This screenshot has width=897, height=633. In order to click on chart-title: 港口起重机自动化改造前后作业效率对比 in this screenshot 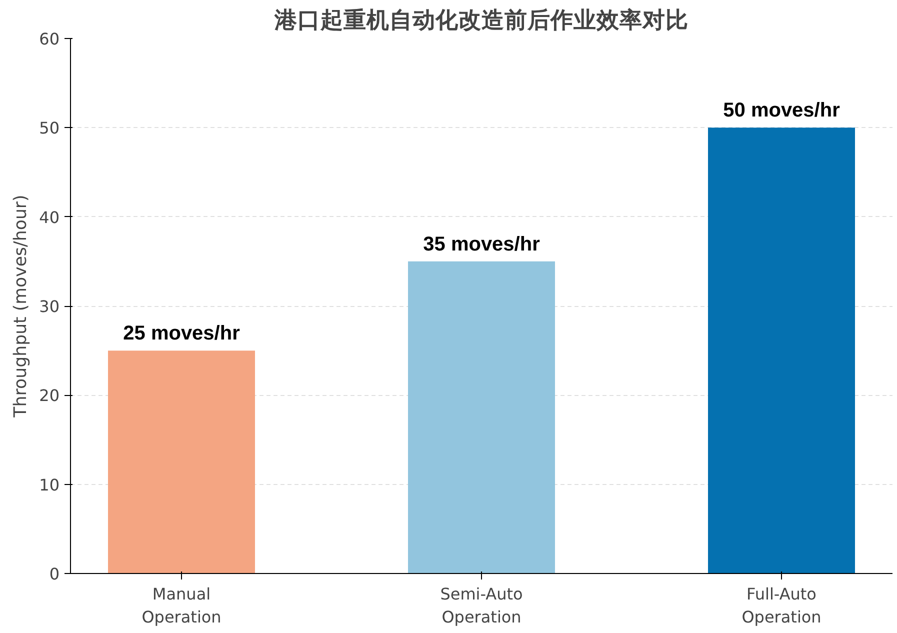, I will do `click(481, 20)`.